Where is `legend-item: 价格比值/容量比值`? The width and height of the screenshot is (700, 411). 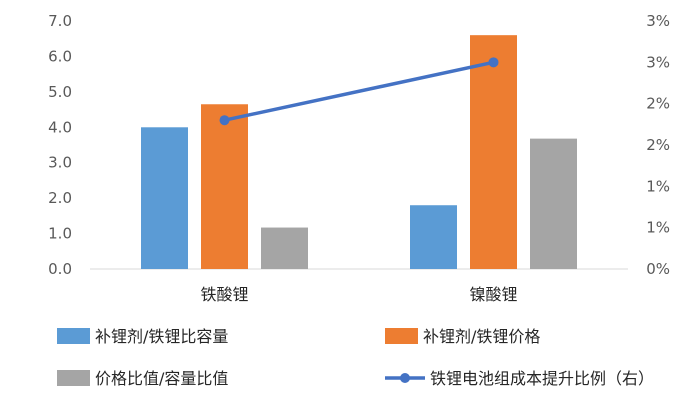
legend-item: 价格比值/容量比值 is located at coordinates (142, 378).